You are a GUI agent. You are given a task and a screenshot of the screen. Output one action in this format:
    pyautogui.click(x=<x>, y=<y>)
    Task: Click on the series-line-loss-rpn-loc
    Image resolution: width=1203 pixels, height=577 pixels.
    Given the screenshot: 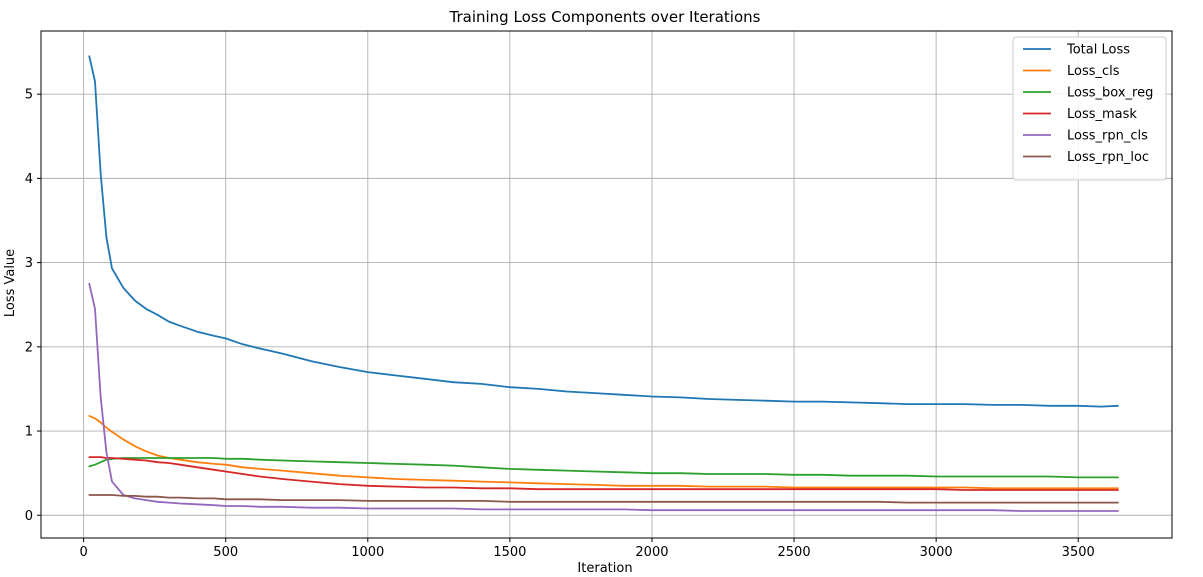 What is the action you would take?
    pyautogui.click(x=603, y=499)
    